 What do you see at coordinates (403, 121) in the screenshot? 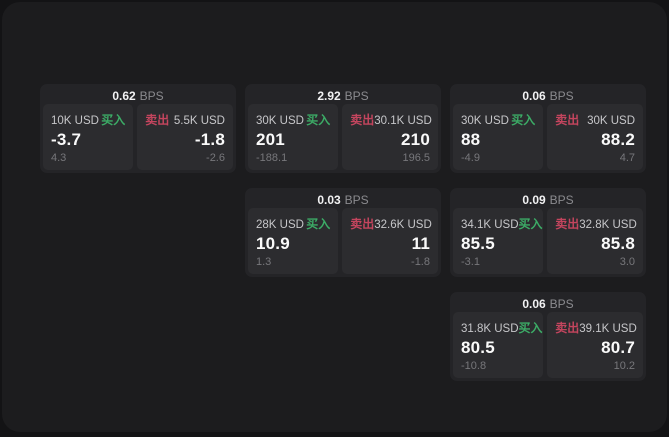
I see `sell-notional-amount: 30.1K USD` at bounding box center [403, 121].